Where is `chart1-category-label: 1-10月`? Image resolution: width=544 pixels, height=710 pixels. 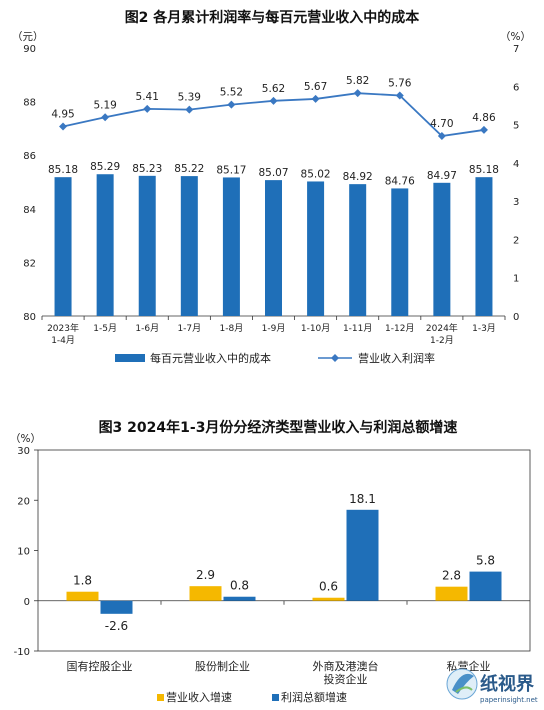 chart1-category-label: 1-10月 is located at coordinates (315, 328).